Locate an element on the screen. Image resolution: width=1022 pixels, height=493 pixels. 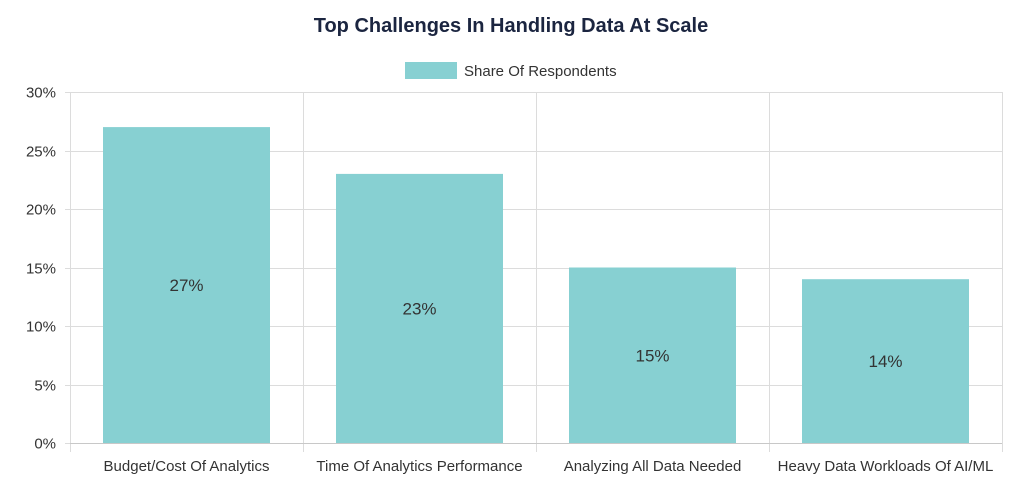
bar-value-label: 23% is located at coordinates (419, 308).